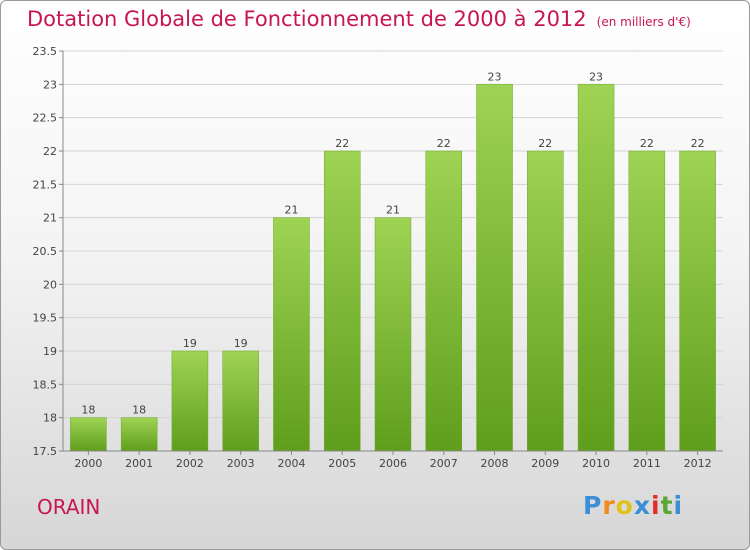 Image resolution: width=750 pixels, height=550 pixels. I want to click on logo-letter: x, so click(642, 505).